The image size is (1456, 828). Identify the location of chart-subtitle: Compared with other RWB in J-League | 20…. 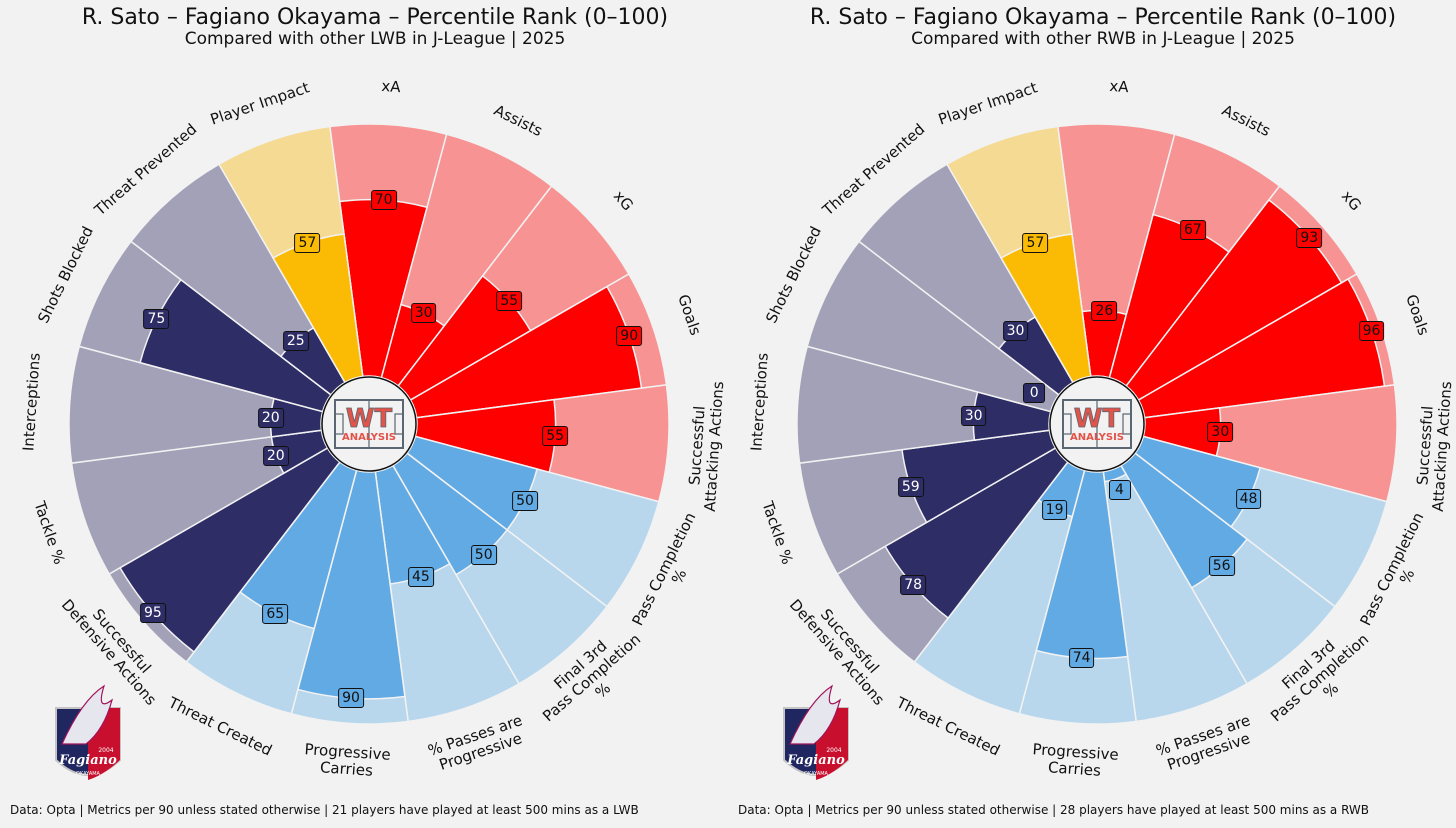
(1103, 39).